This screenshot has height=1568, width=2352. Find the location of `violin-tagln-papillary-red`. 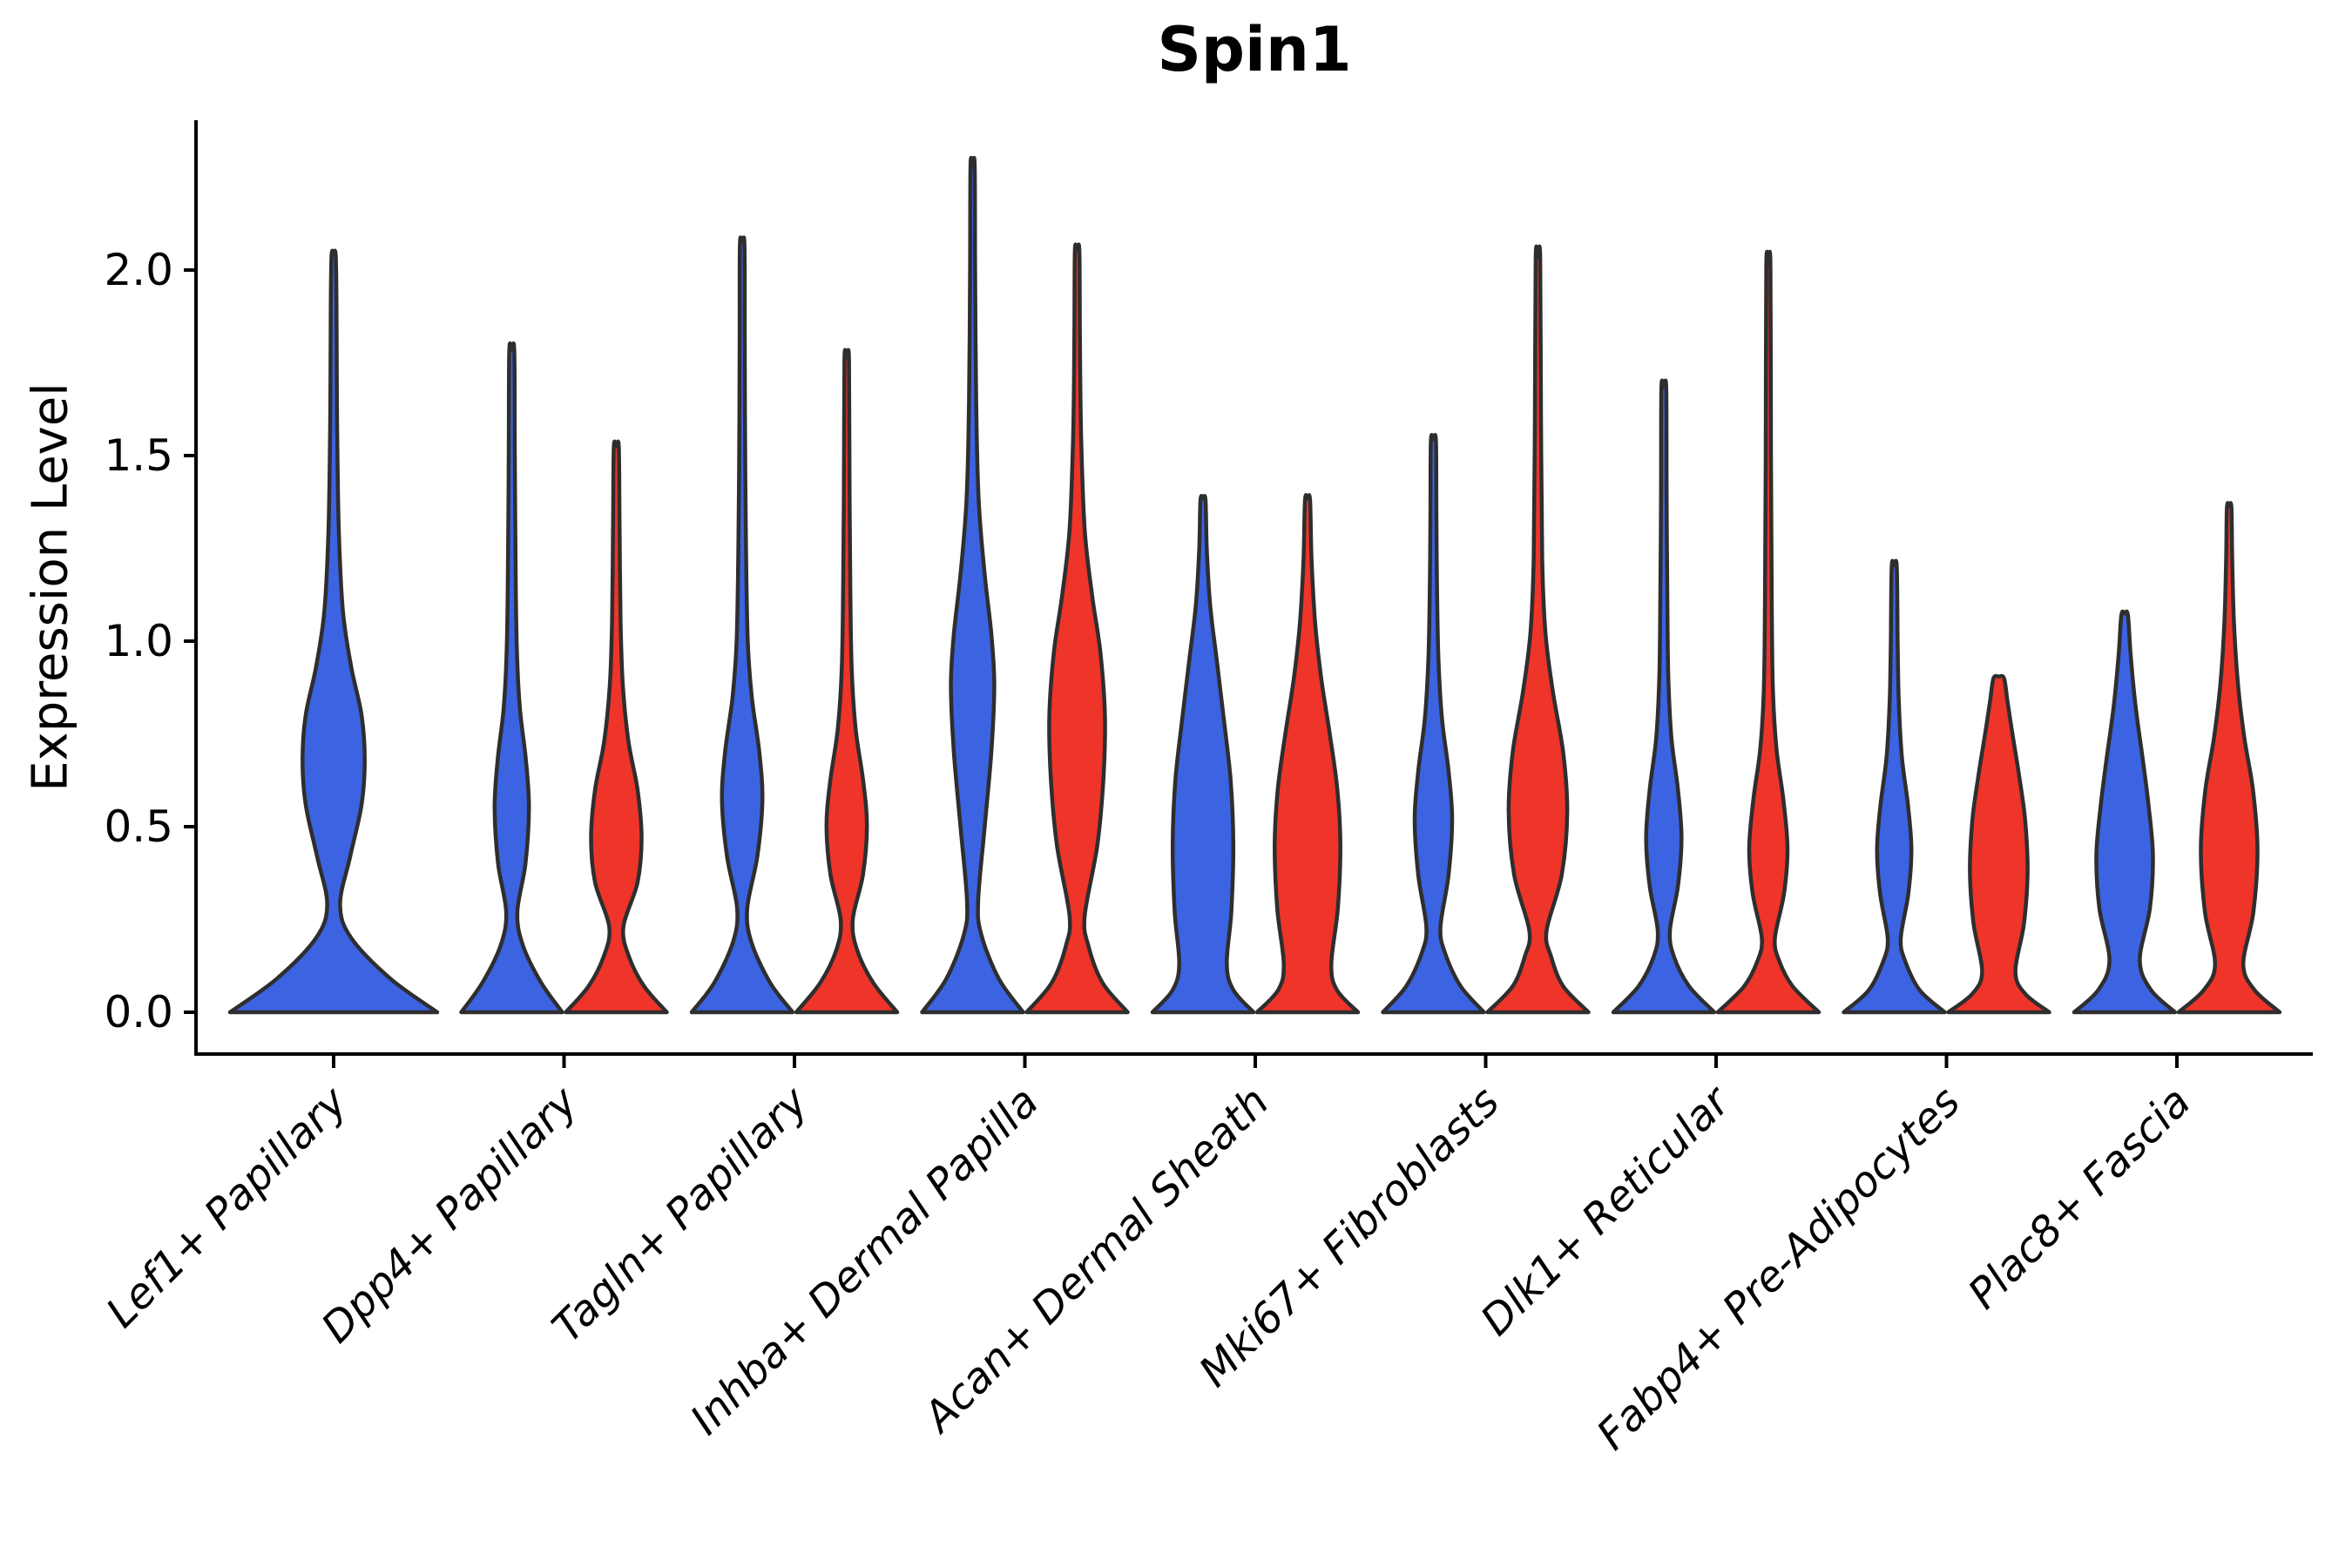

violin-tagln-papillary-red is located at coordinates (847, 682).